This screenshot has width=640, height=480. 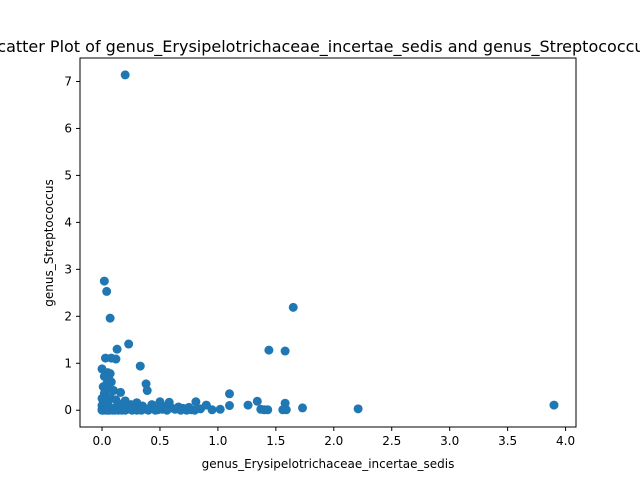 What do you see at coordinates (68, 222) in the screenshot?
I see `y-tick-label: 4` at bounding box center [68, 222].